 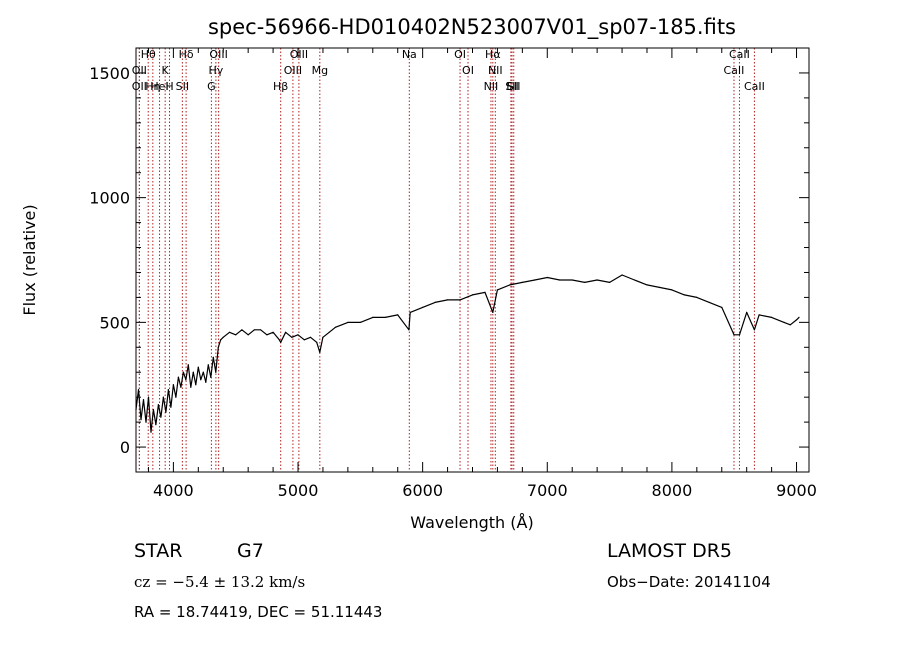 What do you see at coordinates (218, 54) in the screenshot?
I see `marker-label-9: OIII` at bounding box center [218, 54].